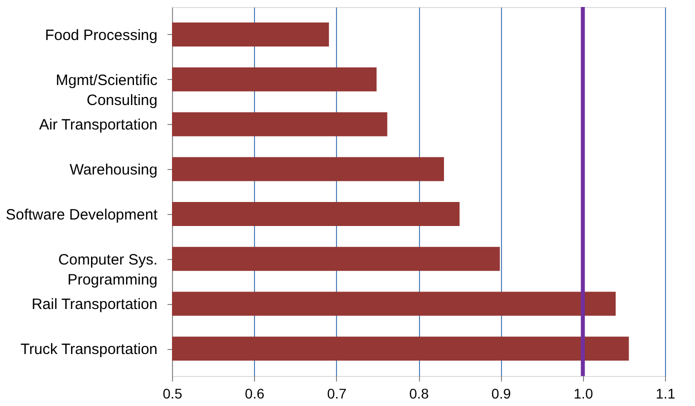 The width and height of the screenshot is (695, 406). I want to click on x-tick-label: 0.8, so click(419, 394).